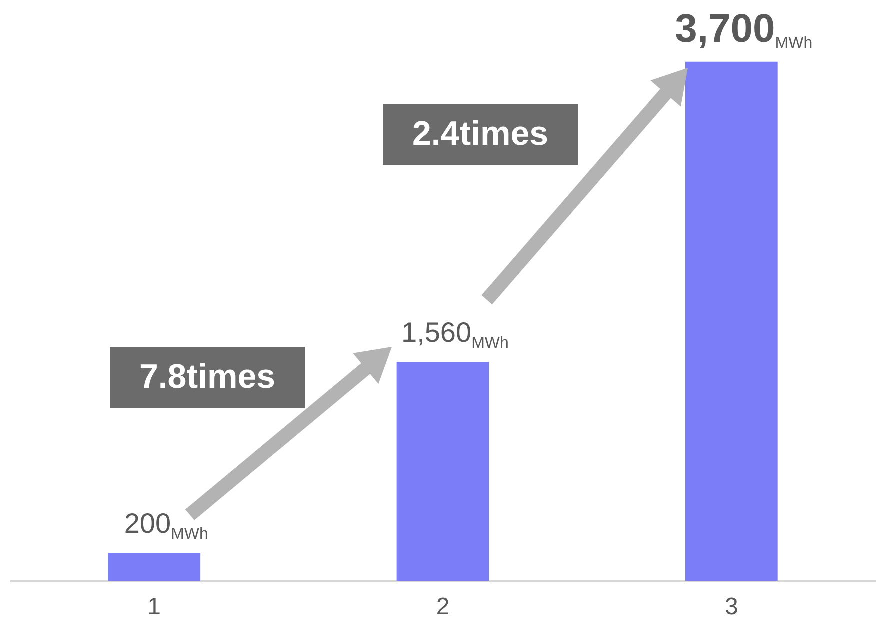  Describe the element at coordinates (166, 525) in the screenshot. I see `data-label: 200$_{MWh}$` at that location.